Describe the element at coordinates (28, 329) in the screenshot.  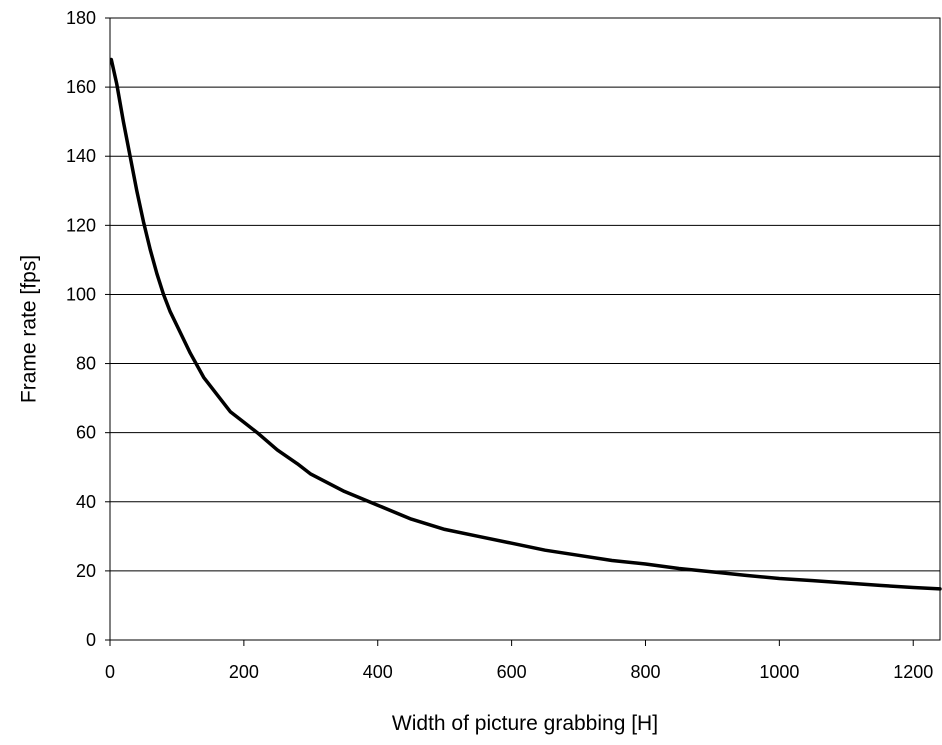
I see `y-axis-title: Frame rate [fps]` at that location.